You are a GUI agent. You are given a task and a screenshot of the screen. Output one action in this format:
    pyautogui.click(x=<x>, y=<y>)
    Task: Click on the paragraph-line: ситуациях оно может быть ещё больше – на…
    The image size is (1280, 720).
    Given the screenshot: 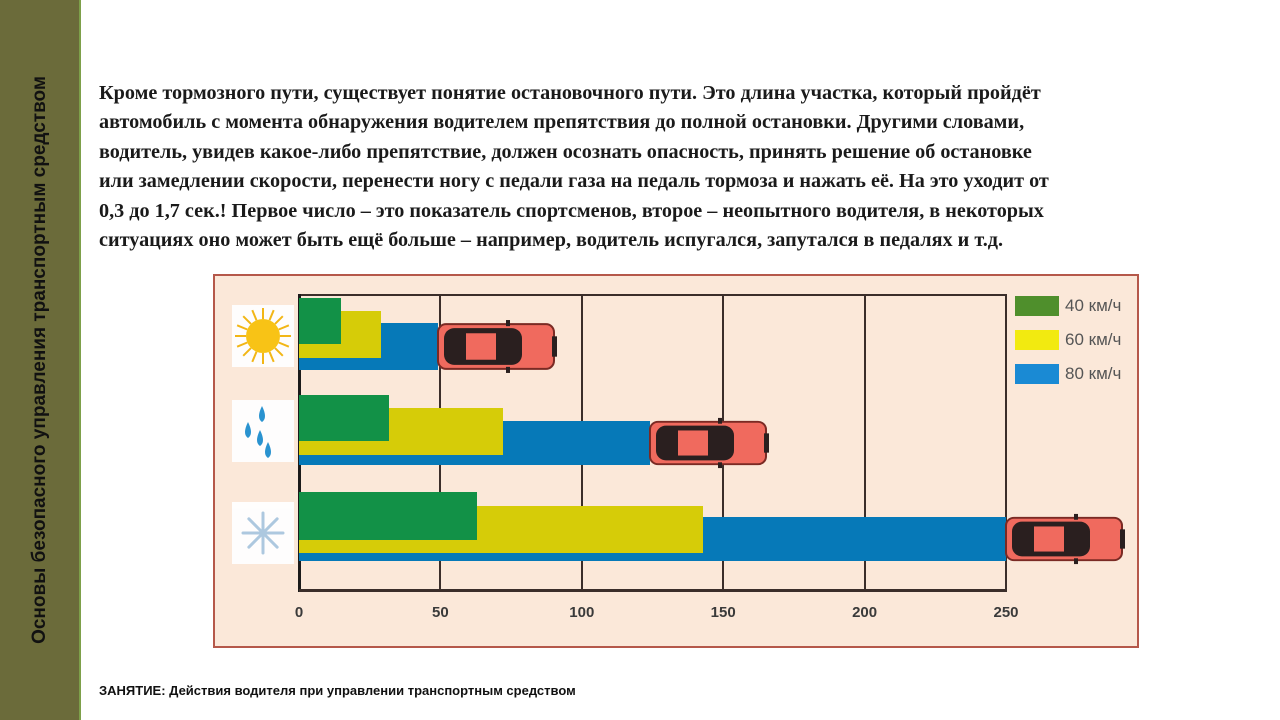 What is the action you would take?
    pyautogui.click(x=551, y=240)
    